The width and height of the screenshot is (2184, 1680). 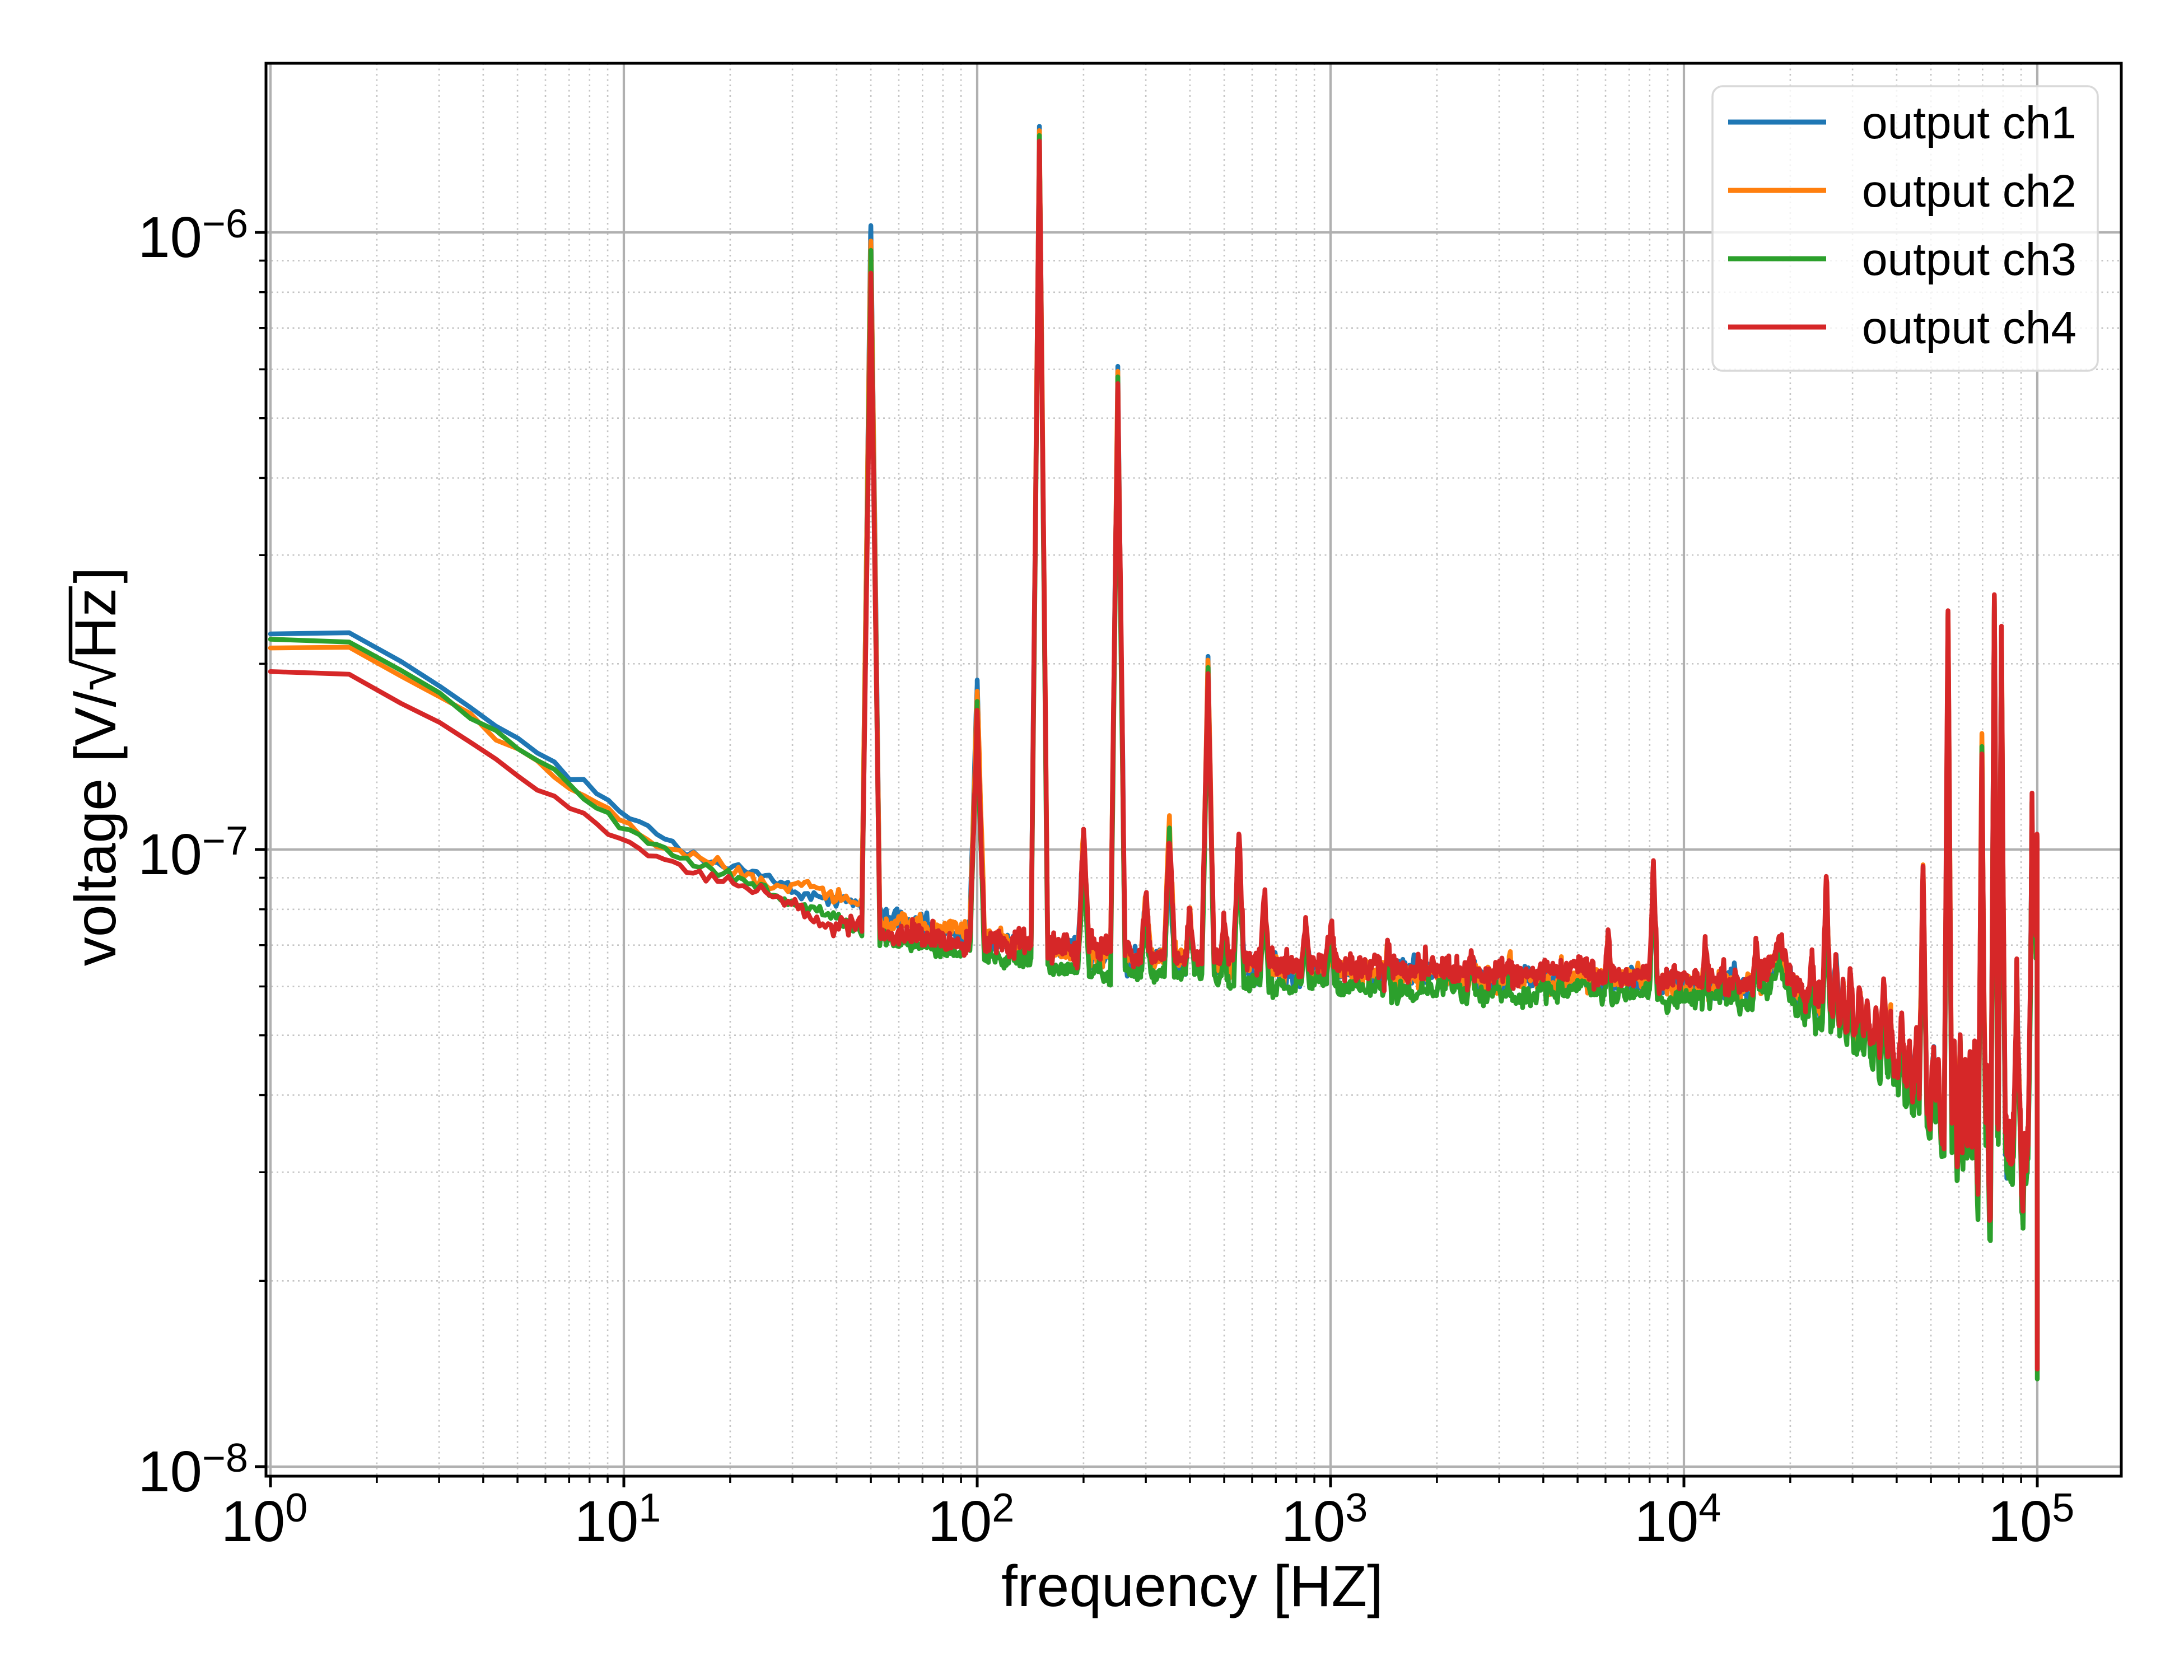 I want to click on svg-text: voltage [V/√Hz], so click(x=96, y=767).